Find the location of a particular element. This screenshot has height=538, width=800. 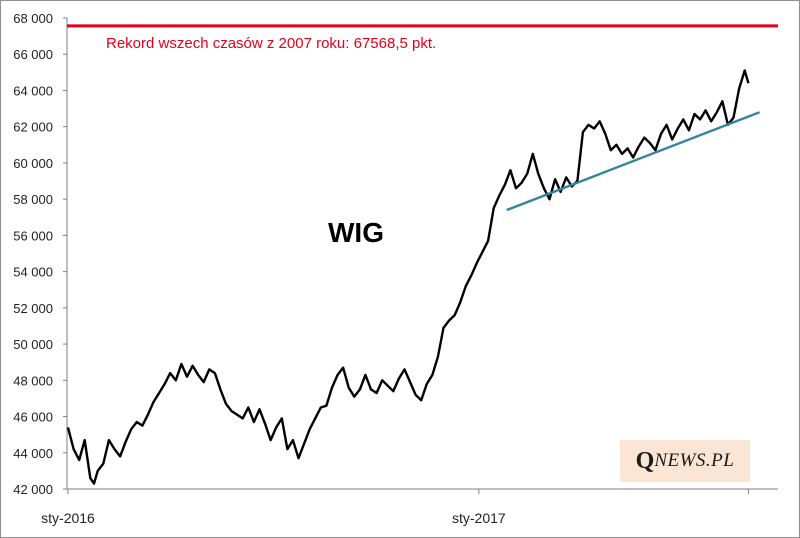

y-tick-label: 54 000 is located at coordinates (33, 272).